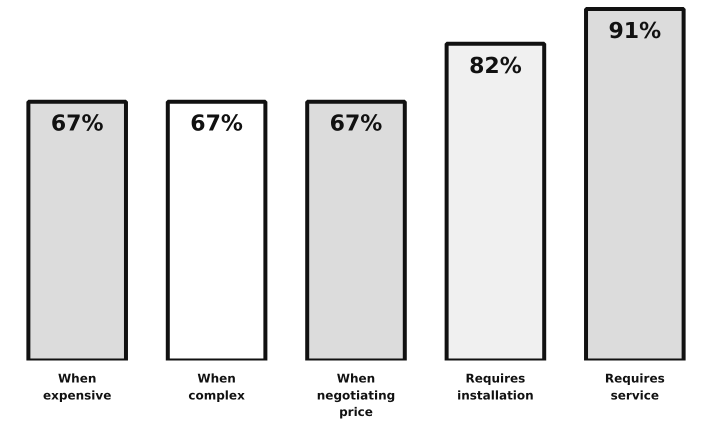 The width and height of the screenshot is (711, 435). What do you see at coordinates (495, 387) in the screenshot?
I see `x-tick-label: Requires installation` at bounding box center [495, 387].